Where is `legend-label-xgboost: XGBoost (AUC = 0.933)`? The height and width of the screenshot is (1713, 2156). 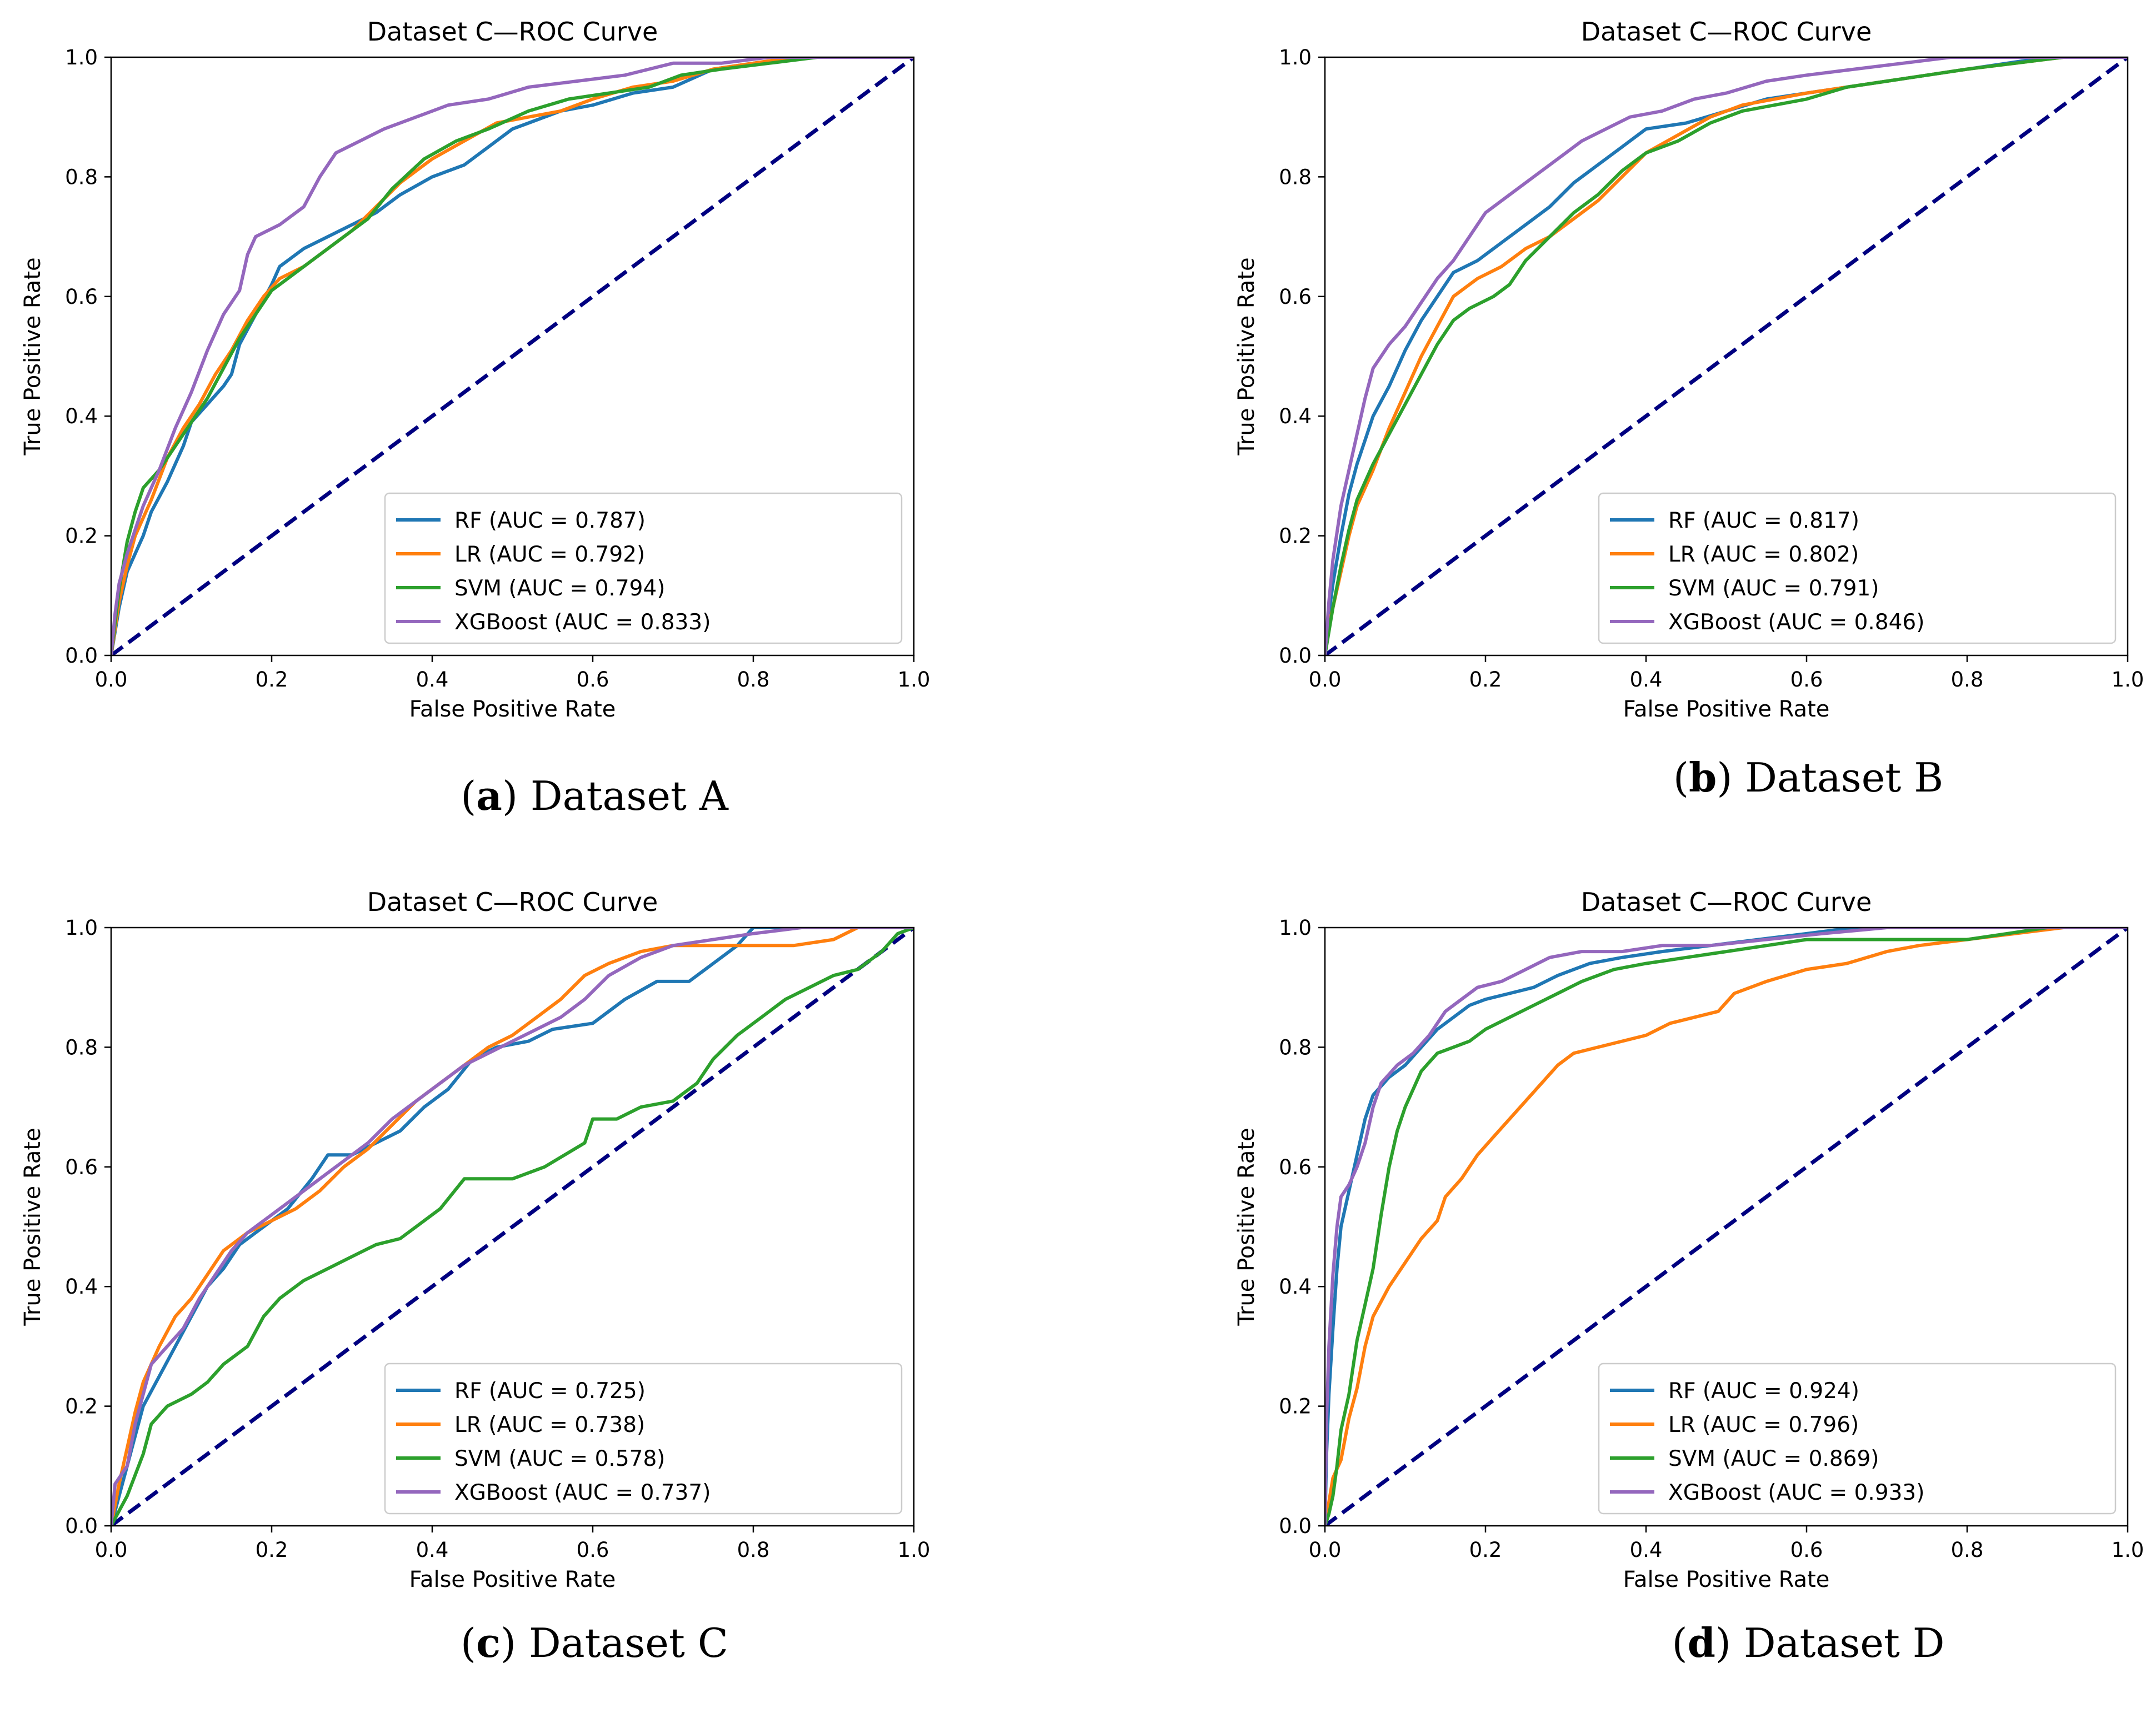 legend-label-xgboost: XGBoost (AUC = 0.933) is located at coordinates (1796, 1492).